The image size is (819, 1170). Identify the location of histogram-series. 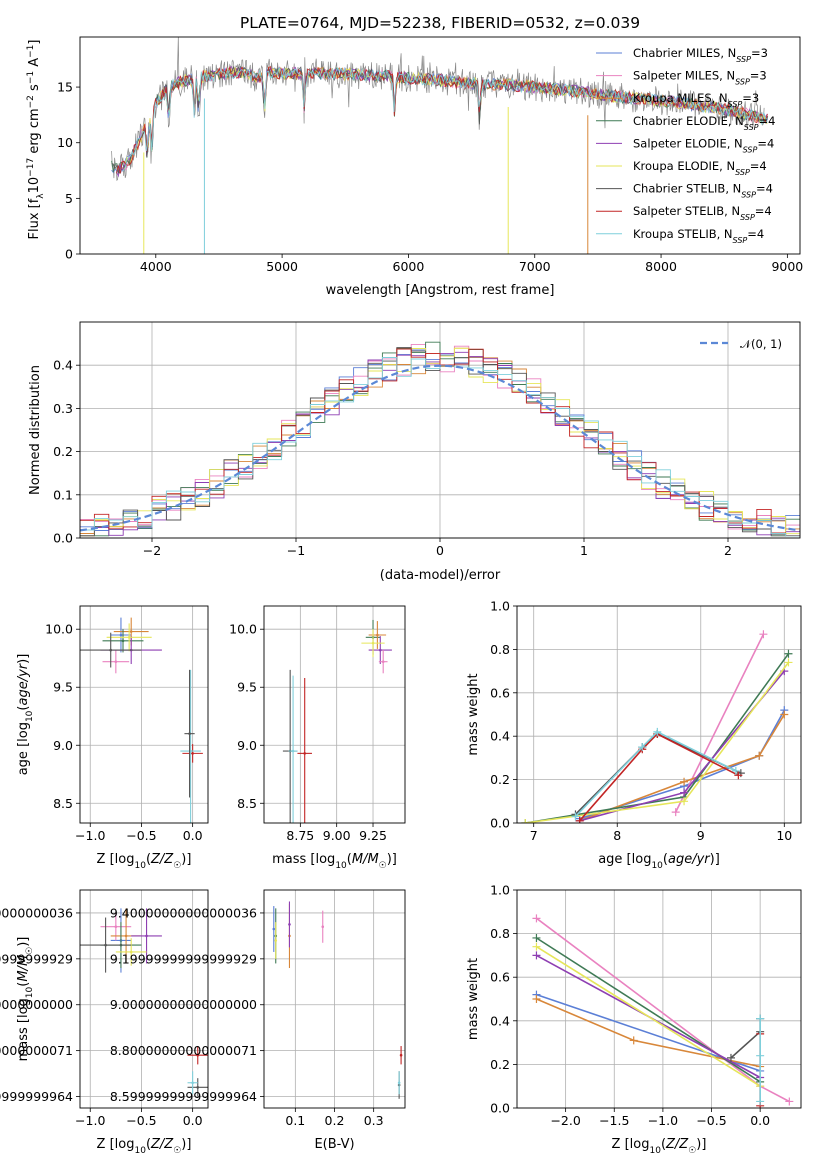
(440, 442).